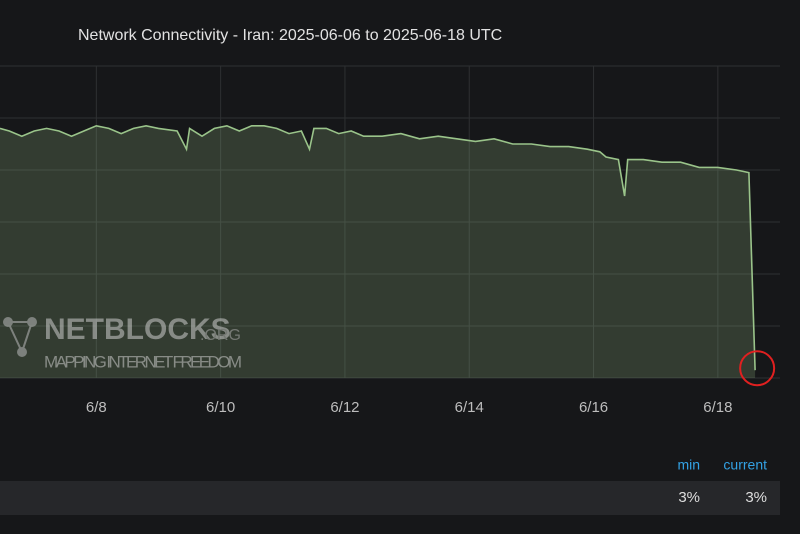  Describe the element at coordinates (688, 465) in the screenshot. I see `legend-header: min` at that location.